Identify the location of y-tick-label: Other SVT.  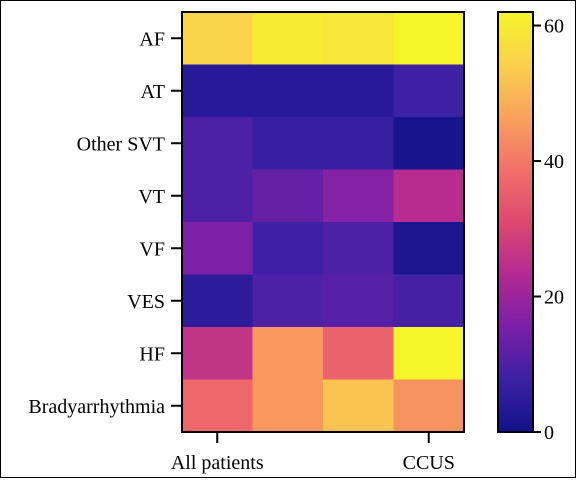
(121, 144).